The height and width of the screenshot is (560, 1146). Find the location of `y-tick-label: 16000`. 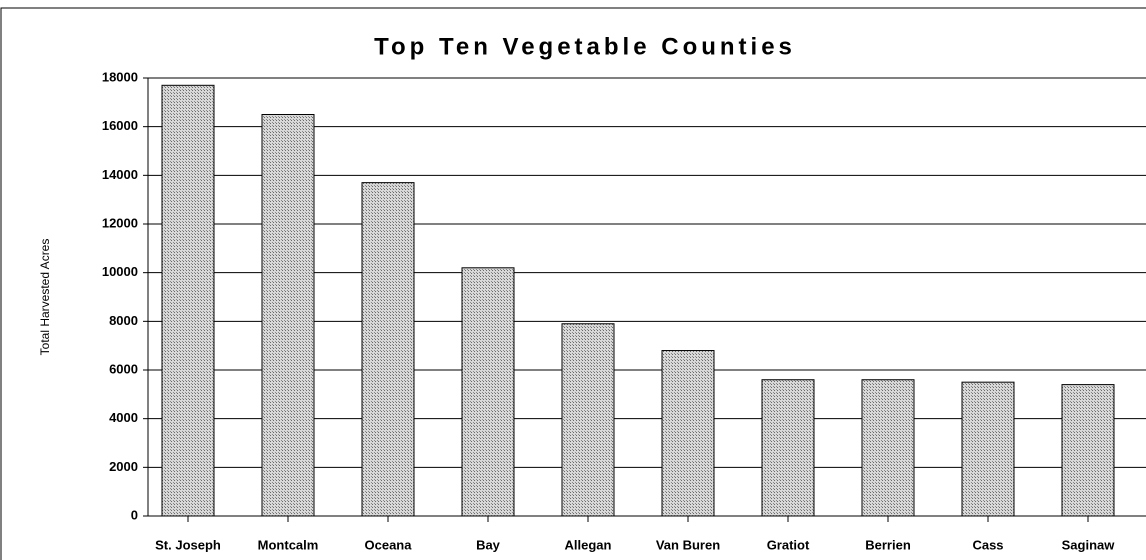

y-tick-label: 16000 is located at coordinates (120, 125).